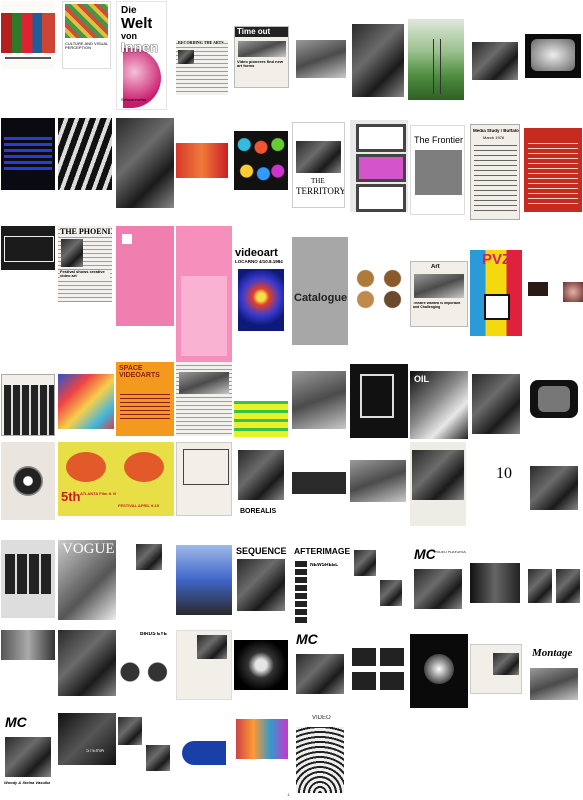 The height and width of the screenshot is (800, 583). Describe the element at coordinates (254, 32) in the screenshot. I see `timeout-head: Time out` at that location.